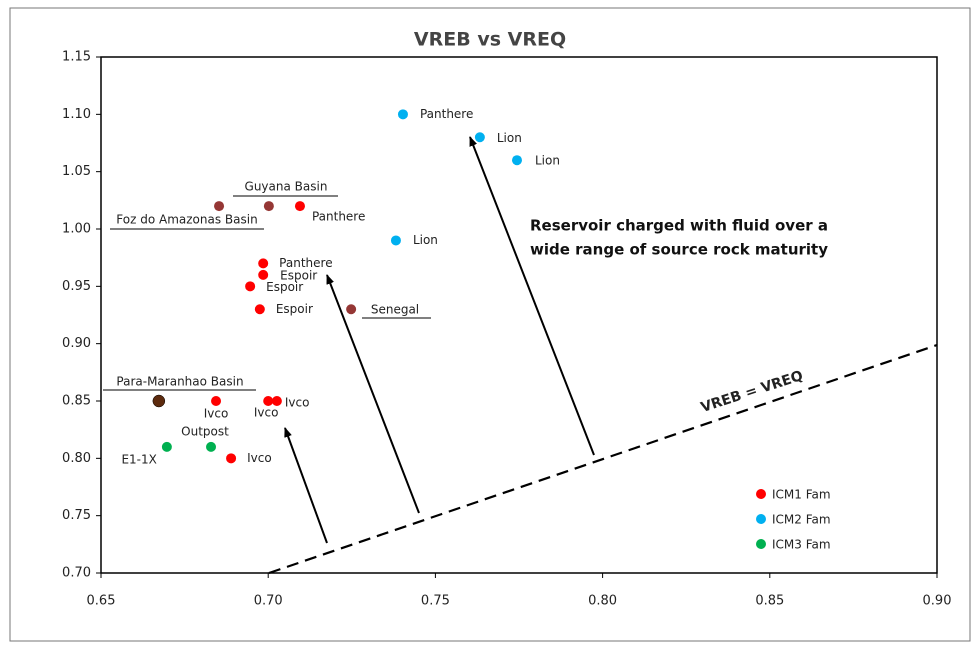  What do you see at coordinates (76, 57) in the screenshot?
I see `y-tick-label: 1.15` at bounding box center [76, 57].